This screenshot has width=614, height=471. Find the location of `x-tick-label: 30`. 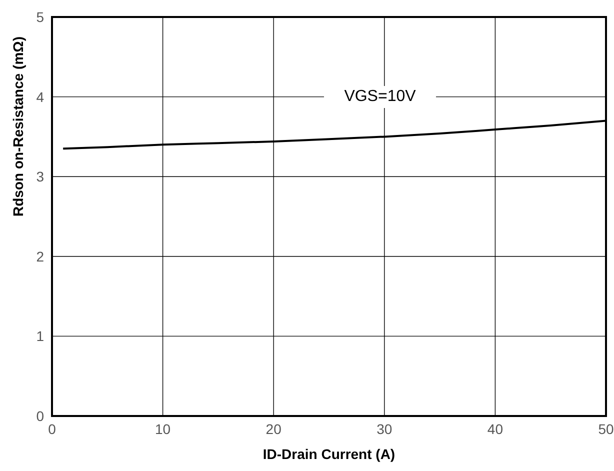

x-tick-label: 30 is located at coordinates (384, 428).